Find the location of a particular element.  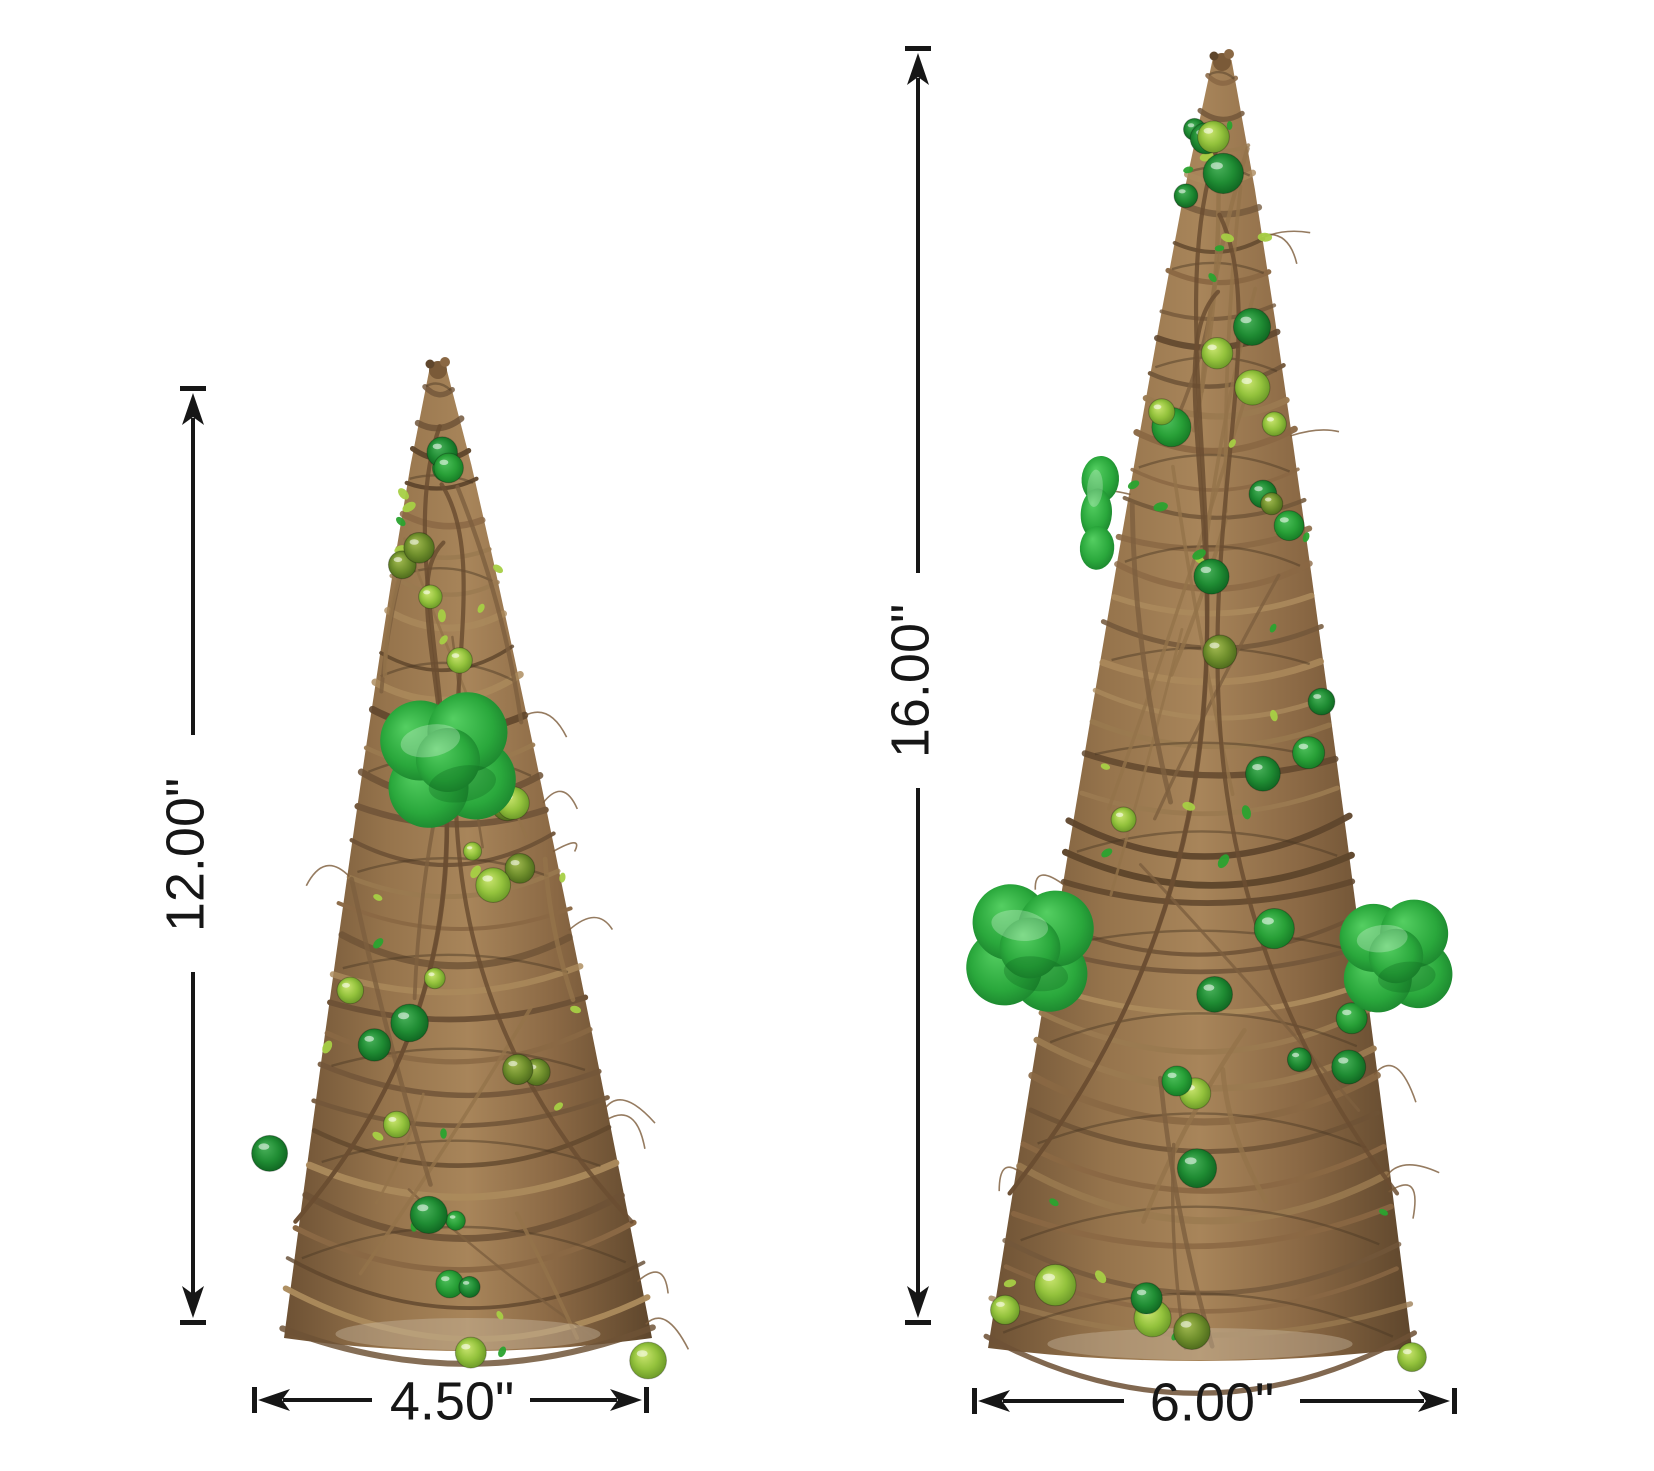

arrowhead-down-icon is located at coordinates (193, 1302).